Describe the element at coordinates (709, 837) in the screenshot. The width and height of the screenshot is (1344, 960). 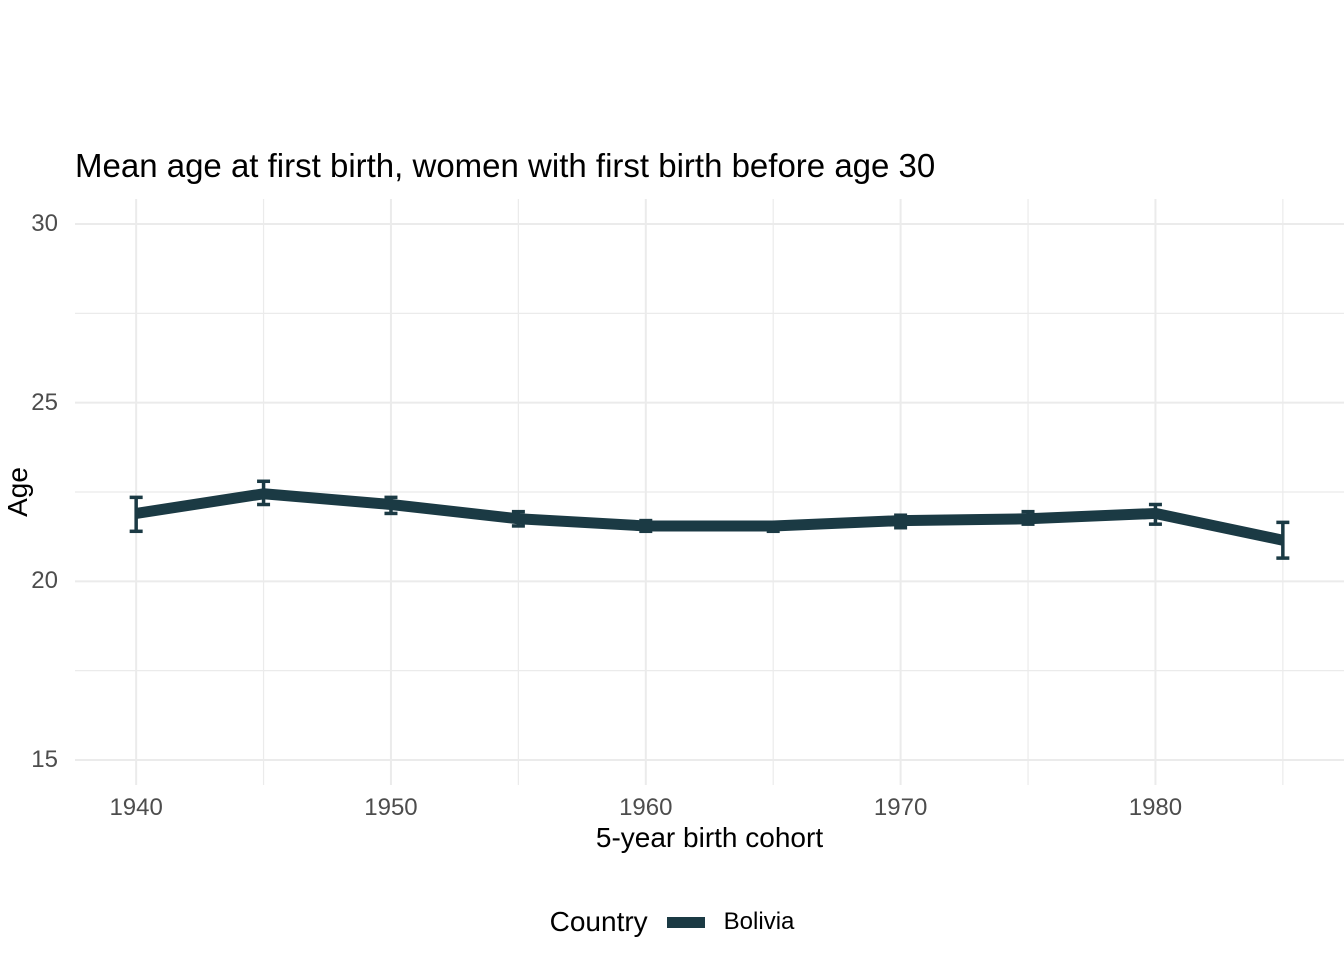
I see `x-axis-title: 5-year birth cohort` at that location.